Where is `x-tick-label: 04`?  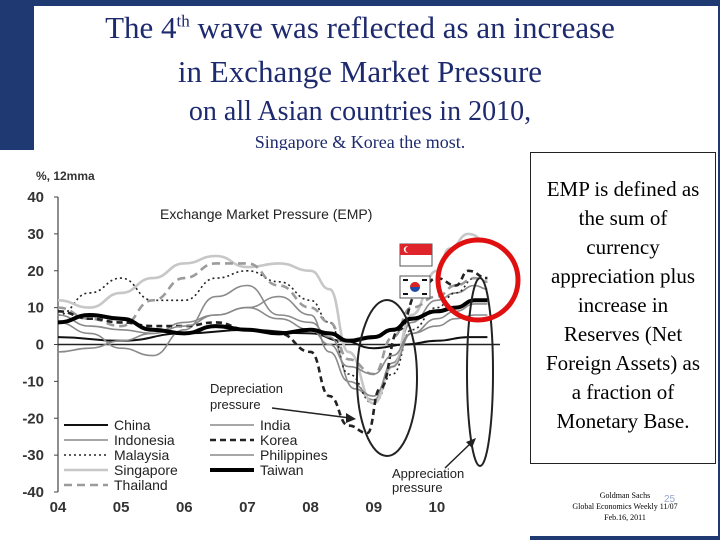
x-tick-label: 04 is located at coordinates (58, 507).